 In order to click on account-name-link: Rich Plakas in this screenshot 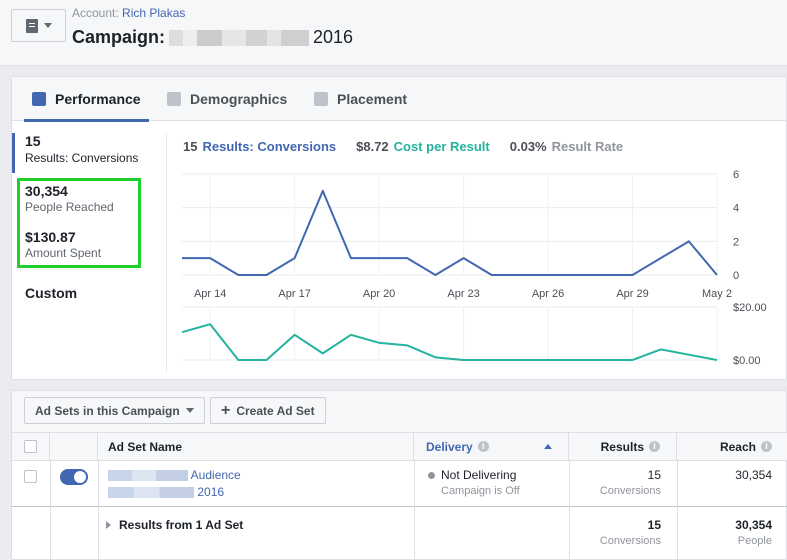, I will do `click(154, 13)`.